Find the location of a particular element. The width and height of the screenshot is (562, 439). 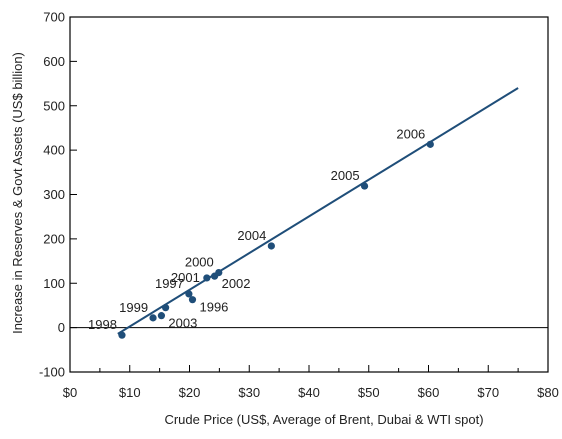

x-tick-label: $80 is located at coordinates (548, 392).